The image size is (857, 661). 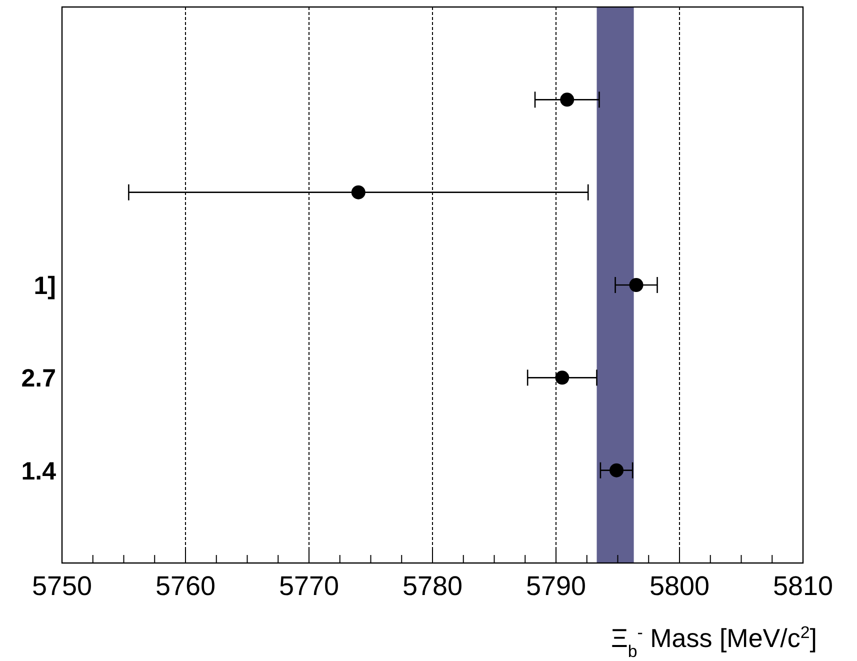 I want to click on x-tick-label: 5750, so click(x=62, y=586).